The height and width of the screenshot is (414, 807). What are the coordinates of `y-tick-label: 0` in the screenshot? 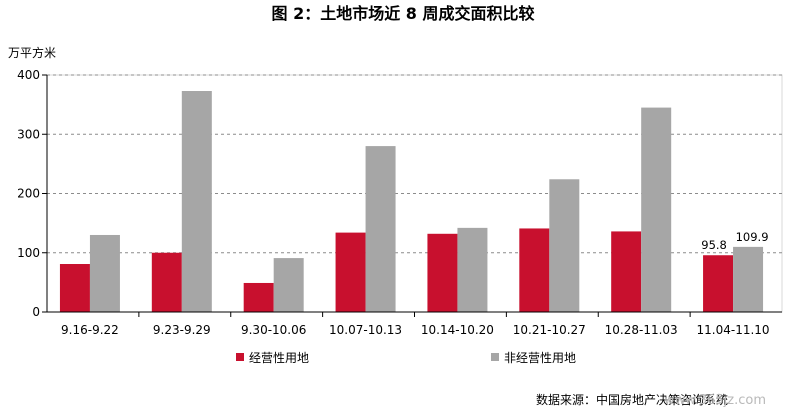 It's located at (36, 312).